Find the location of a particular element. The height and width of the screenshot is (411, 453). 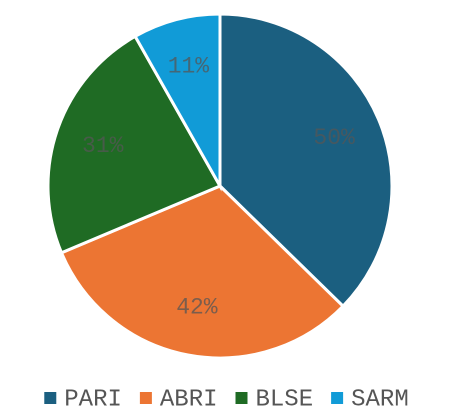

pie-slice is located at coordinates (177, 102).